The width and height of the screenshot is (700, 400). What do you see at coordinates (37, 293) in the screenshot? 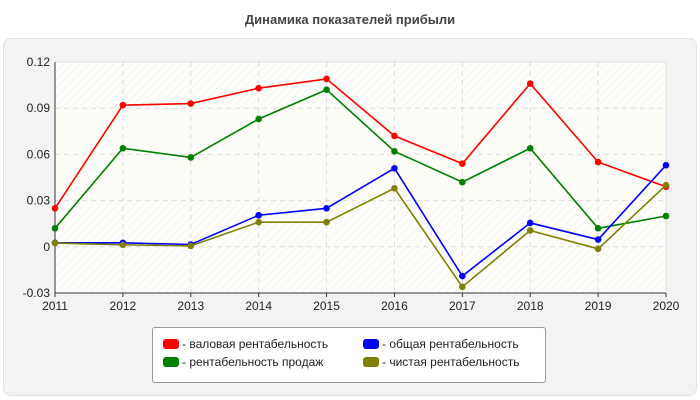
I see `y-tick-label: -0.03` at bounding box center [37, 293].